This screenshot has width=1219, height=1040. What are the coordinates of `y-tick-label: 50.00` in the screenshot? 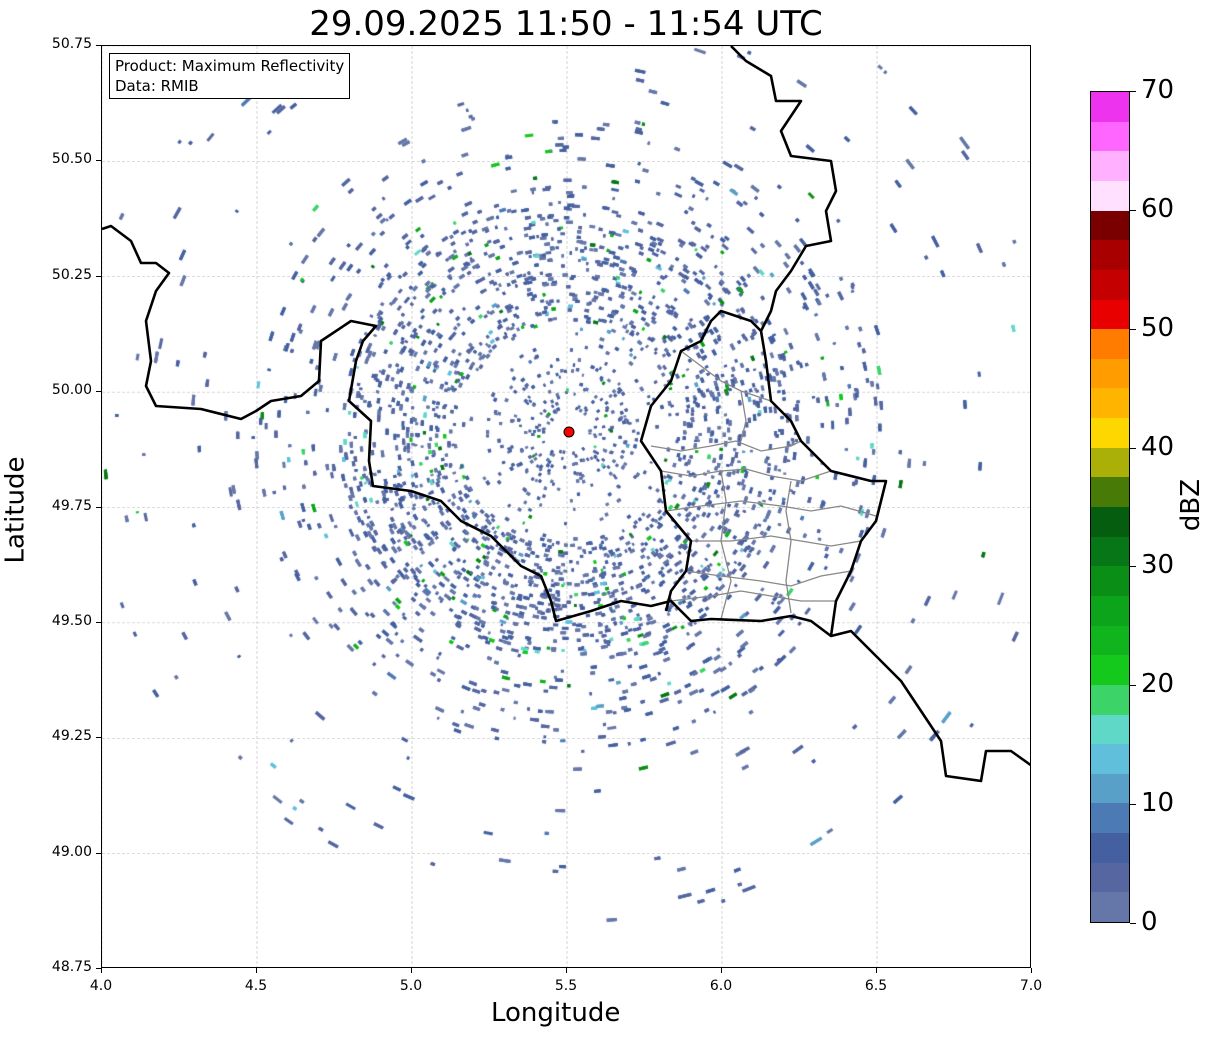 It's located at (71, 390).